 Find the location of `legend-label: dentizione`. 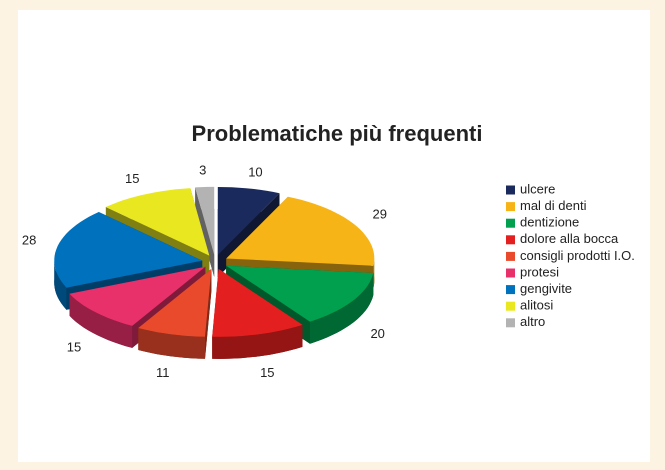

legend-label: dentizione is located at coordinates (549, 222).